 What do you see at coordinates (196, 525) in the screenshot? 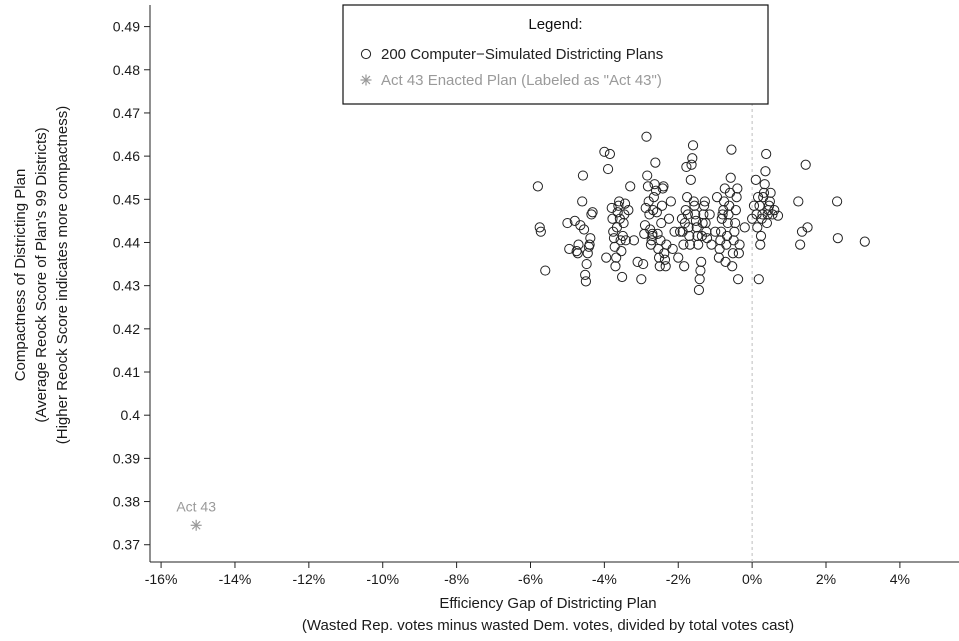
I see `act43-point` at bounding box center [196, 525].